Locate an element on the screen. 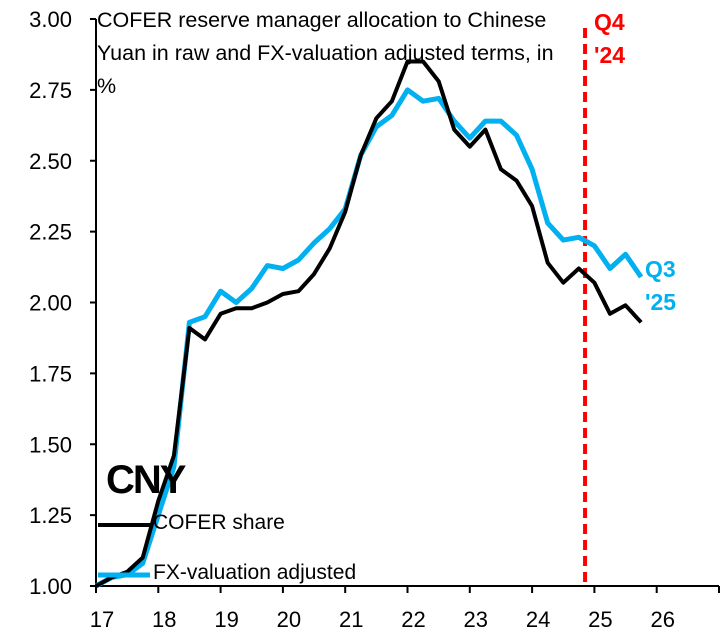 Image resolution: width=720 pixels, height=637 pixels. y-tick-label: 1.25 is located at coordinates (50, 515).